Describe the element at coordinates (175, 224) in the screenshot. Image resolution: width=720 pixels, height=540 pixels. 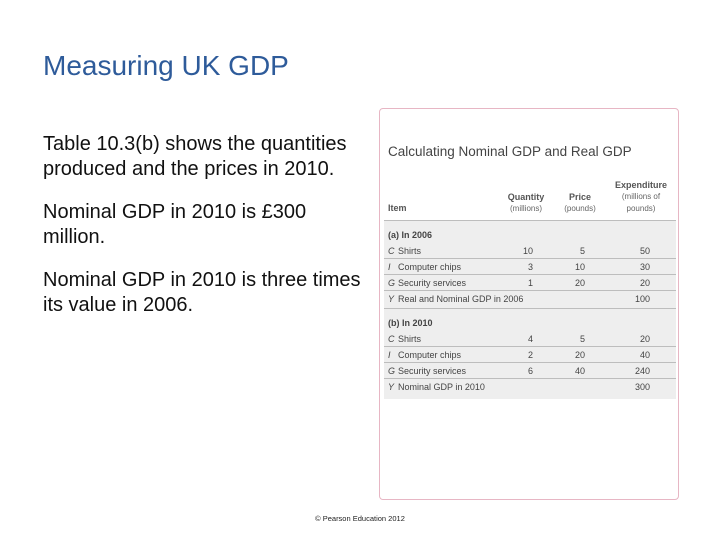
I see `paragraph-2: Nominal GDP in 2010 is £300 million.` at that location.